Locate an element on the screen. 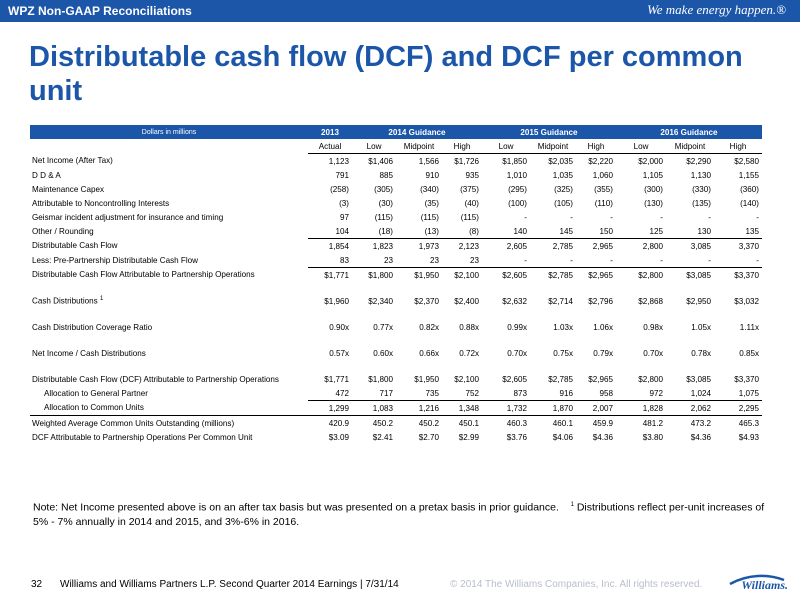 The image size is (800, 600). table-cell: (375) is located at coordinates (469, 189).